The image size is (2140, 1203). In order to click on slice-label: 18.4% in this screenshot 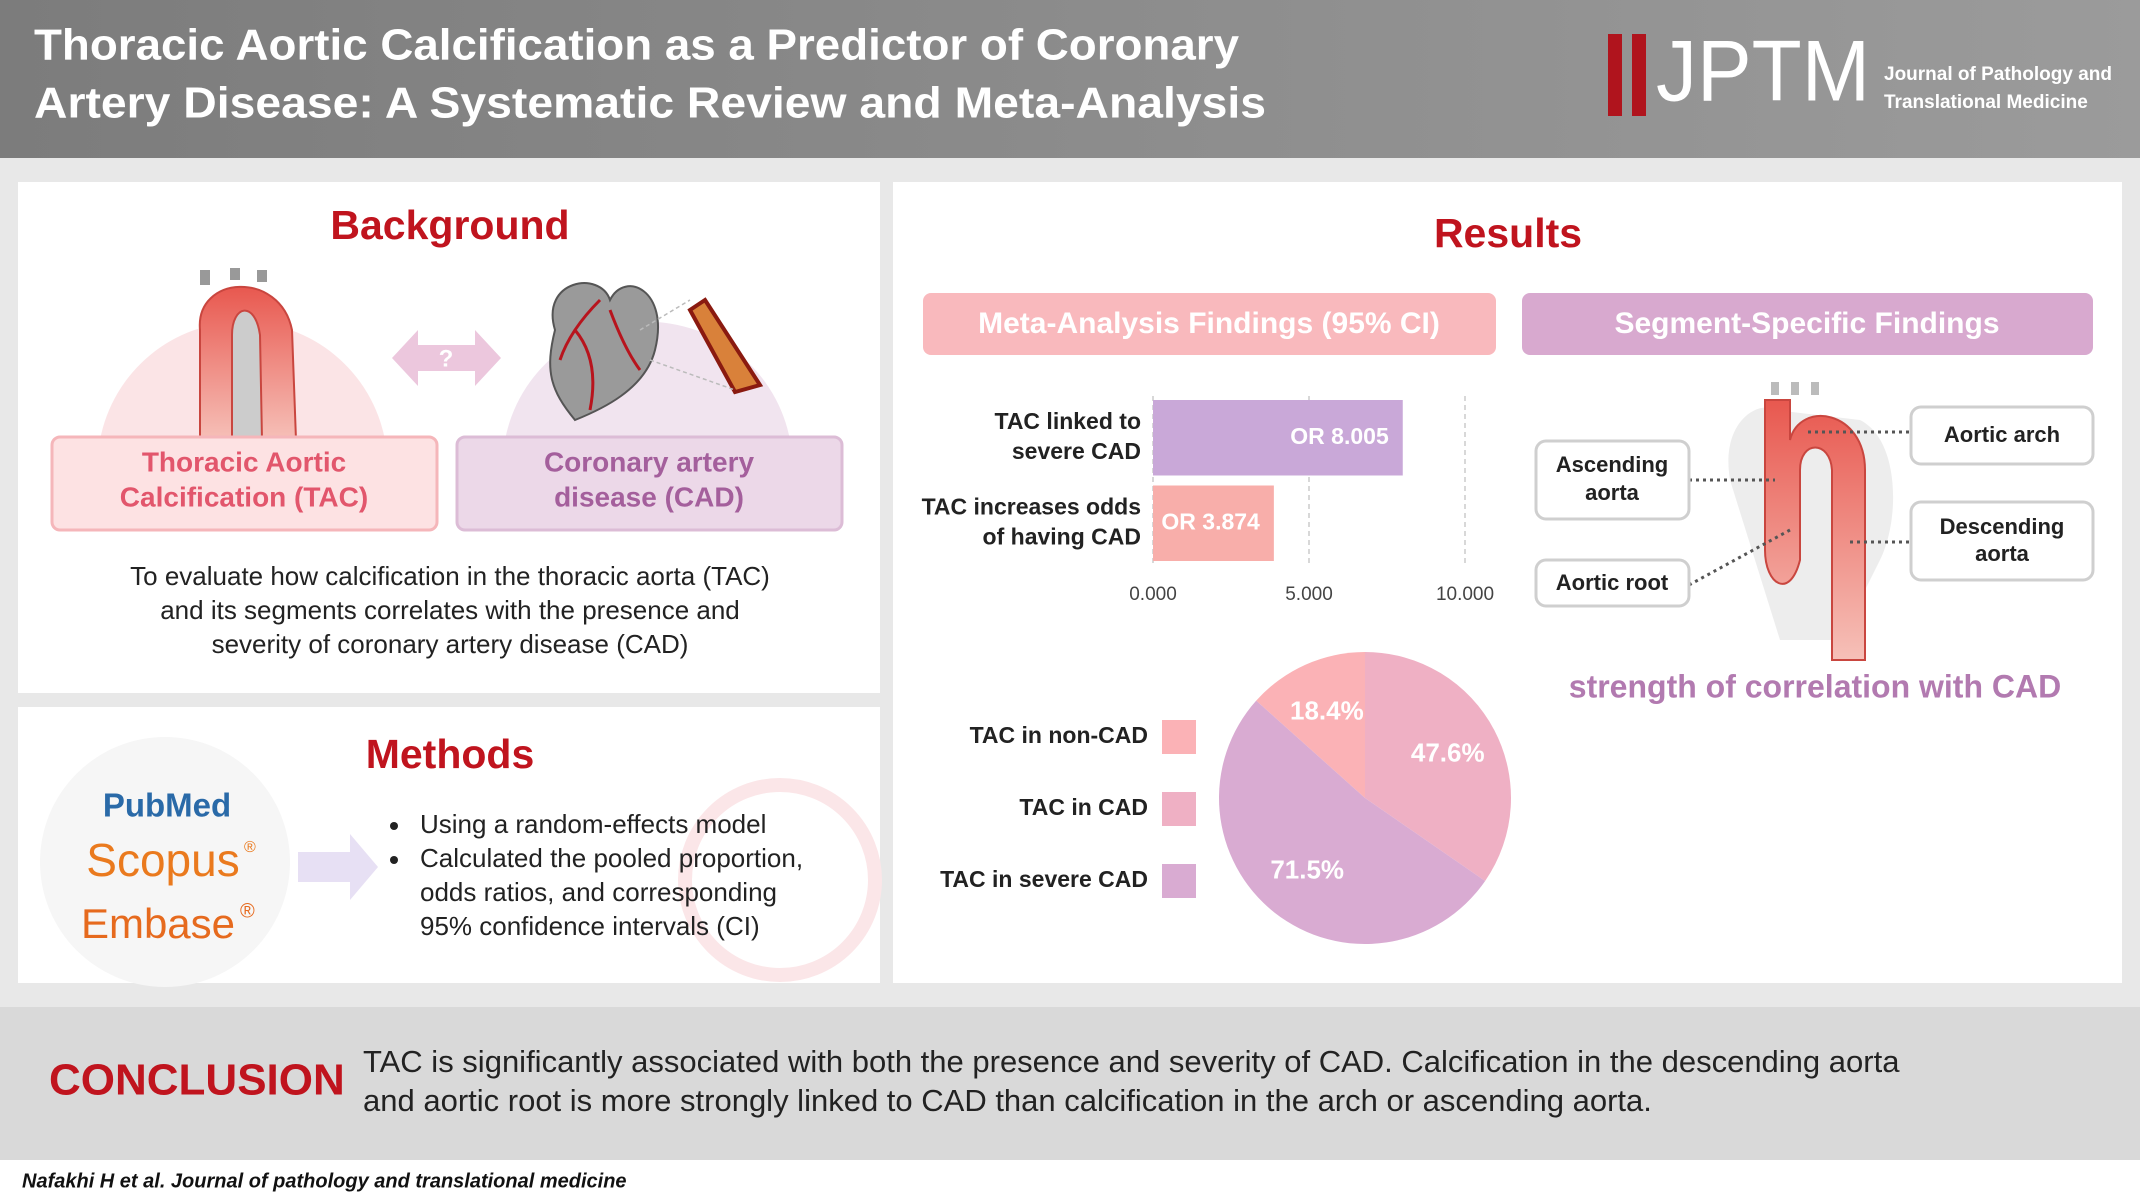, I will do `click(1327, 711)`.